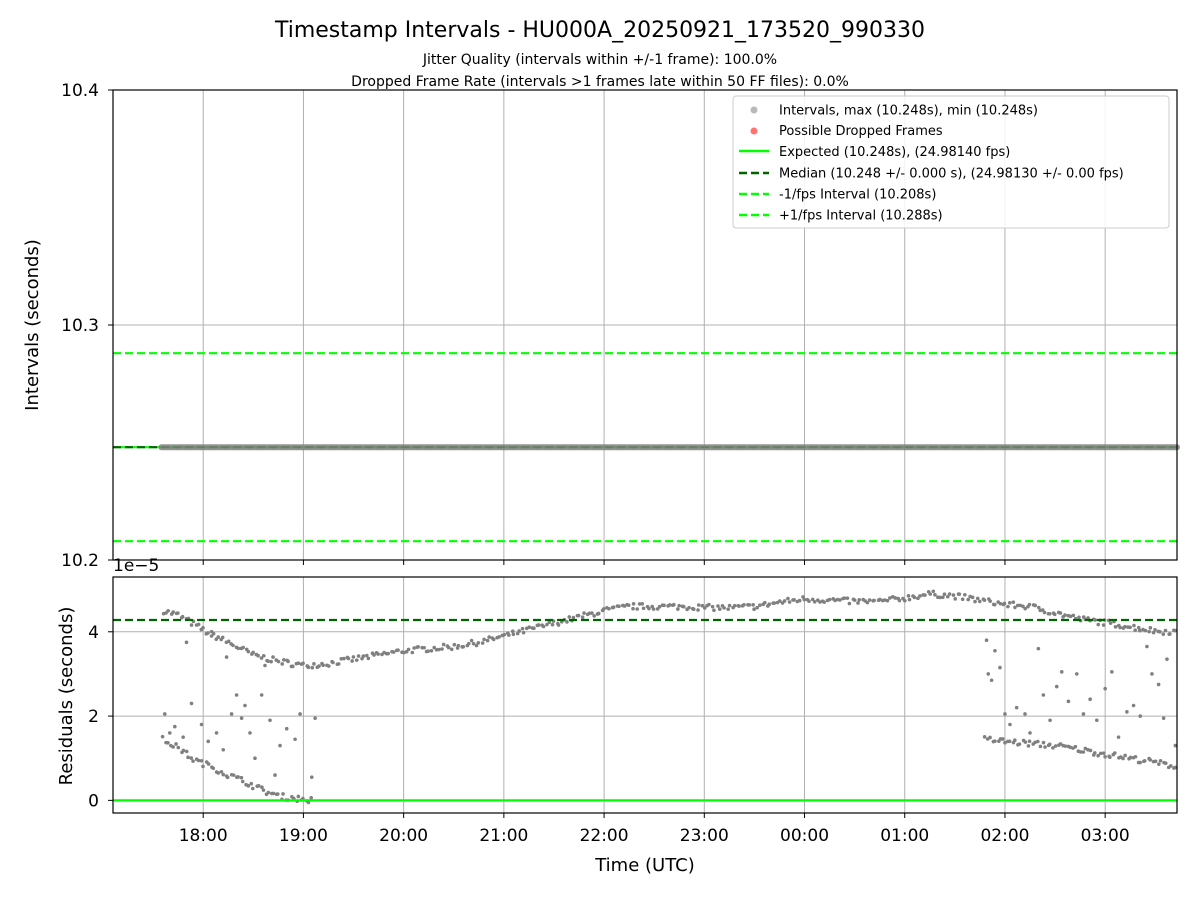 The height and width of the screenshot is (900, 1200). What do you see at coordinates (1004, 836) in the screenshot?
I see `x-tick-label: 02:00` at bounding box center [1004, 836].